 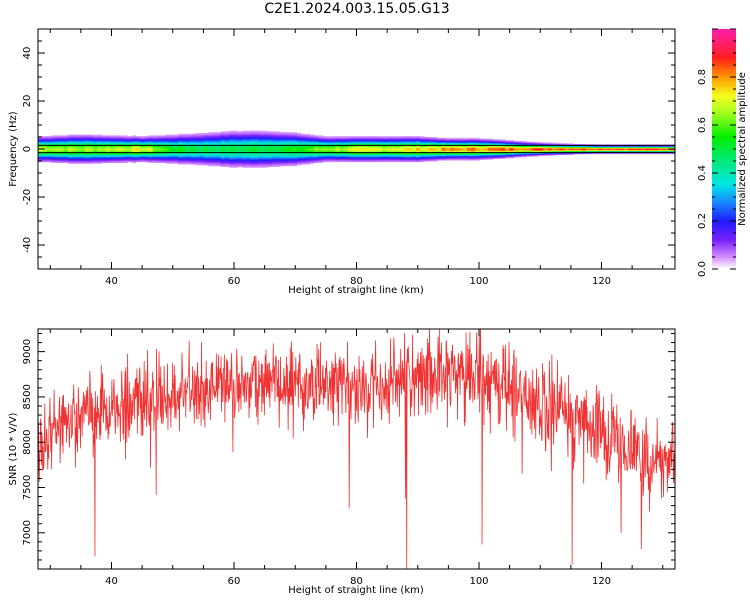 What do you see at coordinates (27, 396) in the screenshot?
I see `y-tick-label: 8500` at bounding box center [27, 396].